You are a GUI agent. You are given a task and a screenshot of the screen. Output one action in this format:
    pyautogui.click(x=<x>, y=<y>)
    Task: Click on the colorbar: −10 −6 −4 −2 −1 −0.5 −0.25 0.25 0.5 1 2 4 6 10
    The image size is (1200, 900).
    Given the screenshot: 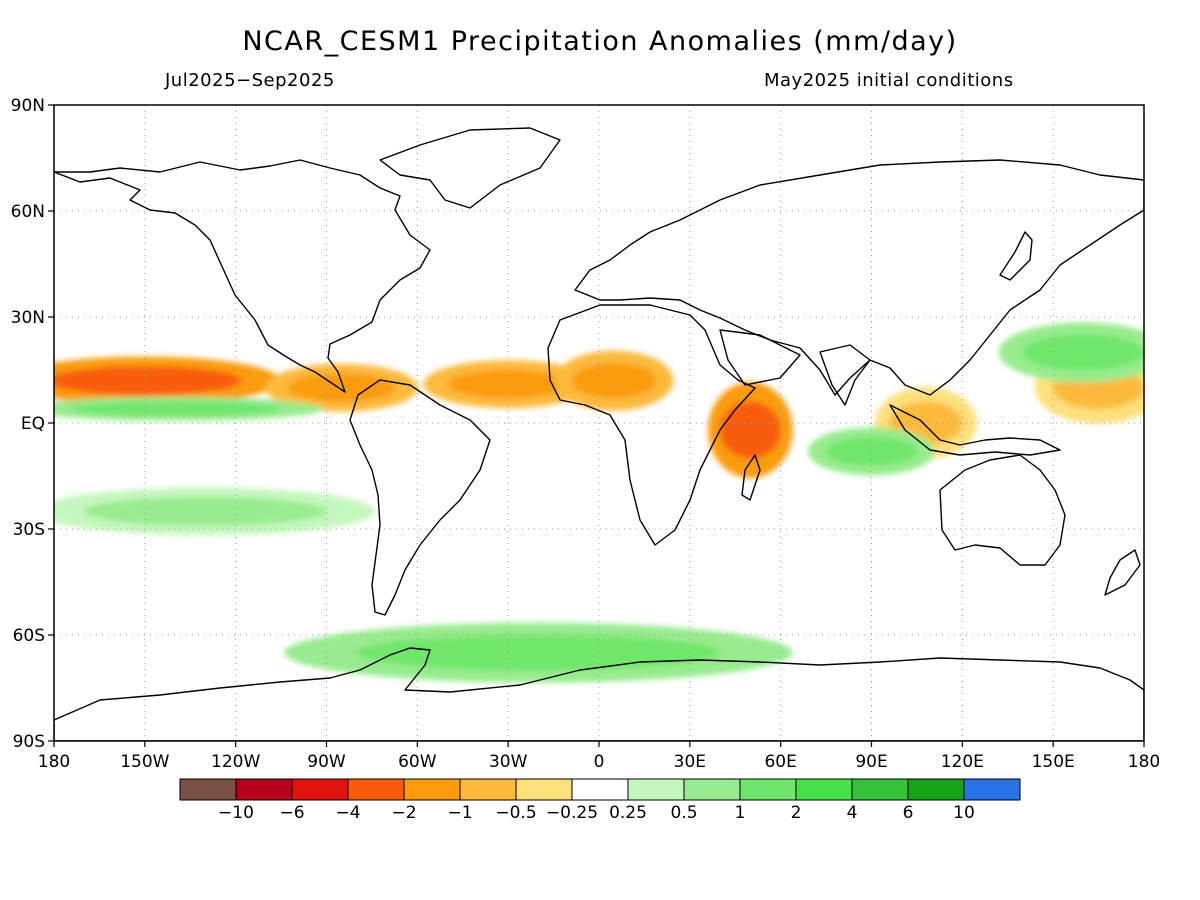 What is the action you would take?
    pyautogui.click(x=600, y=800)
    